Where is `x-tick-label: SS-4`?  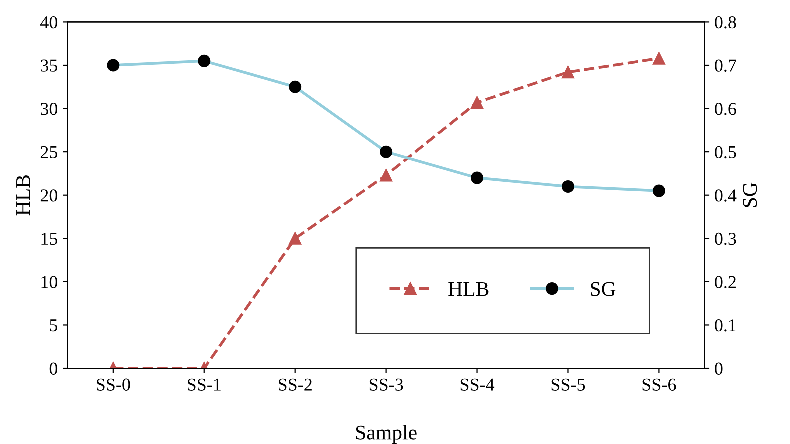 x-tick-label: SS-4 is located at coordinates (477, 384).